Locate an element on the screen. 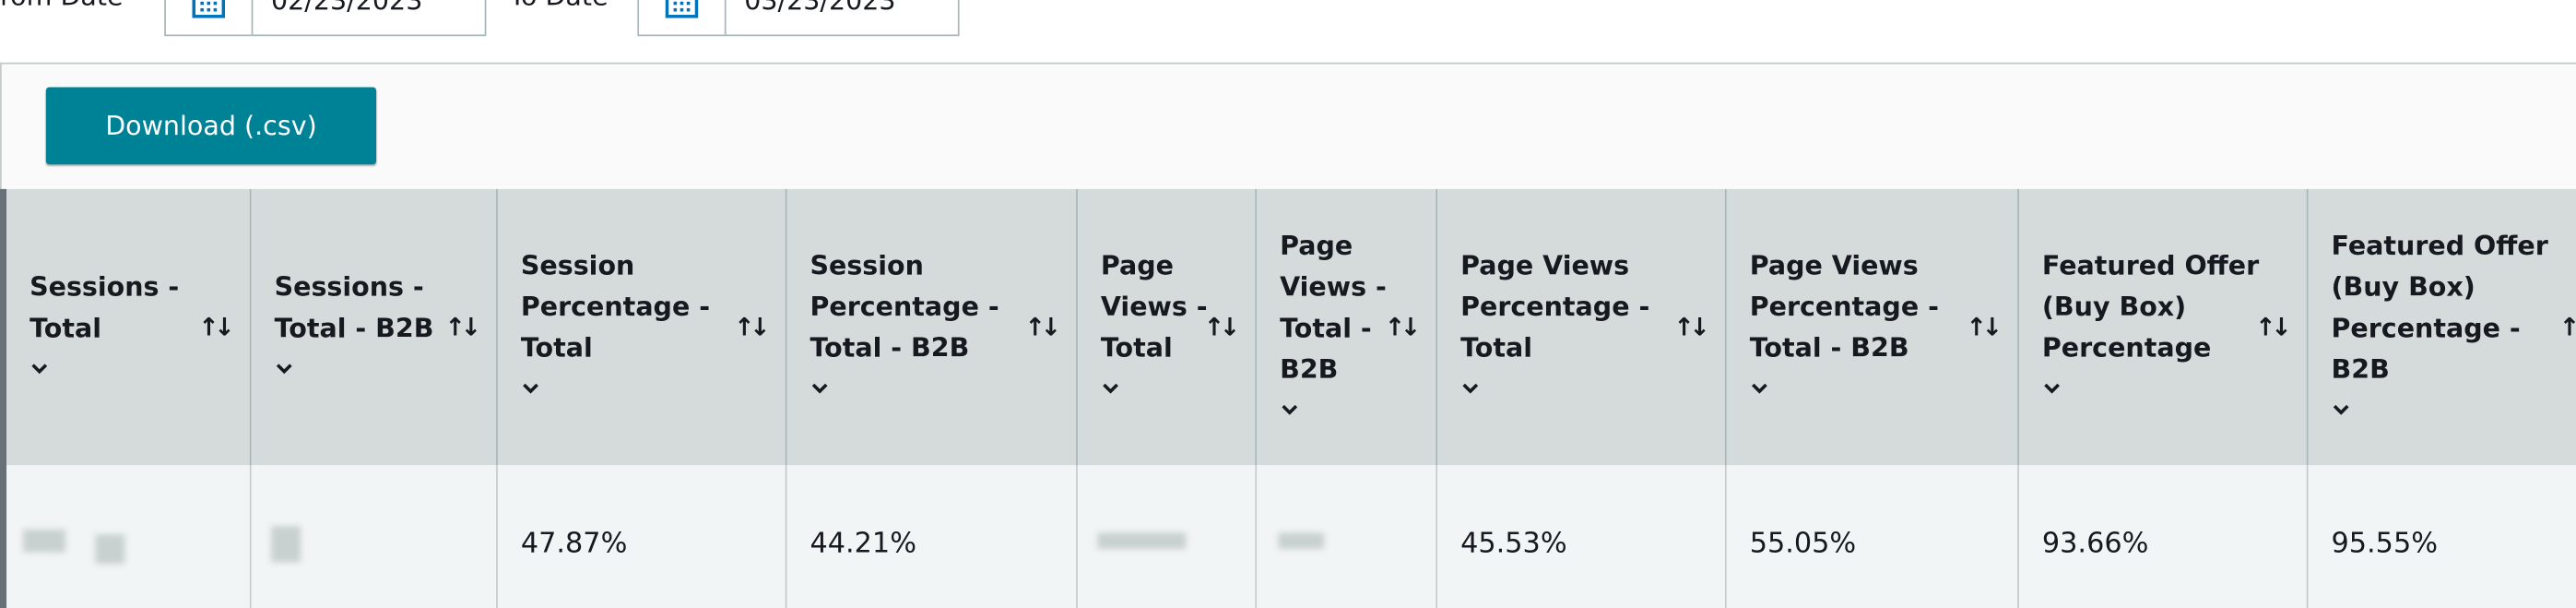 This screenshot has height=608, width=2576. from-date-value: 02/23/2023 is located at coordinates (347, 8).